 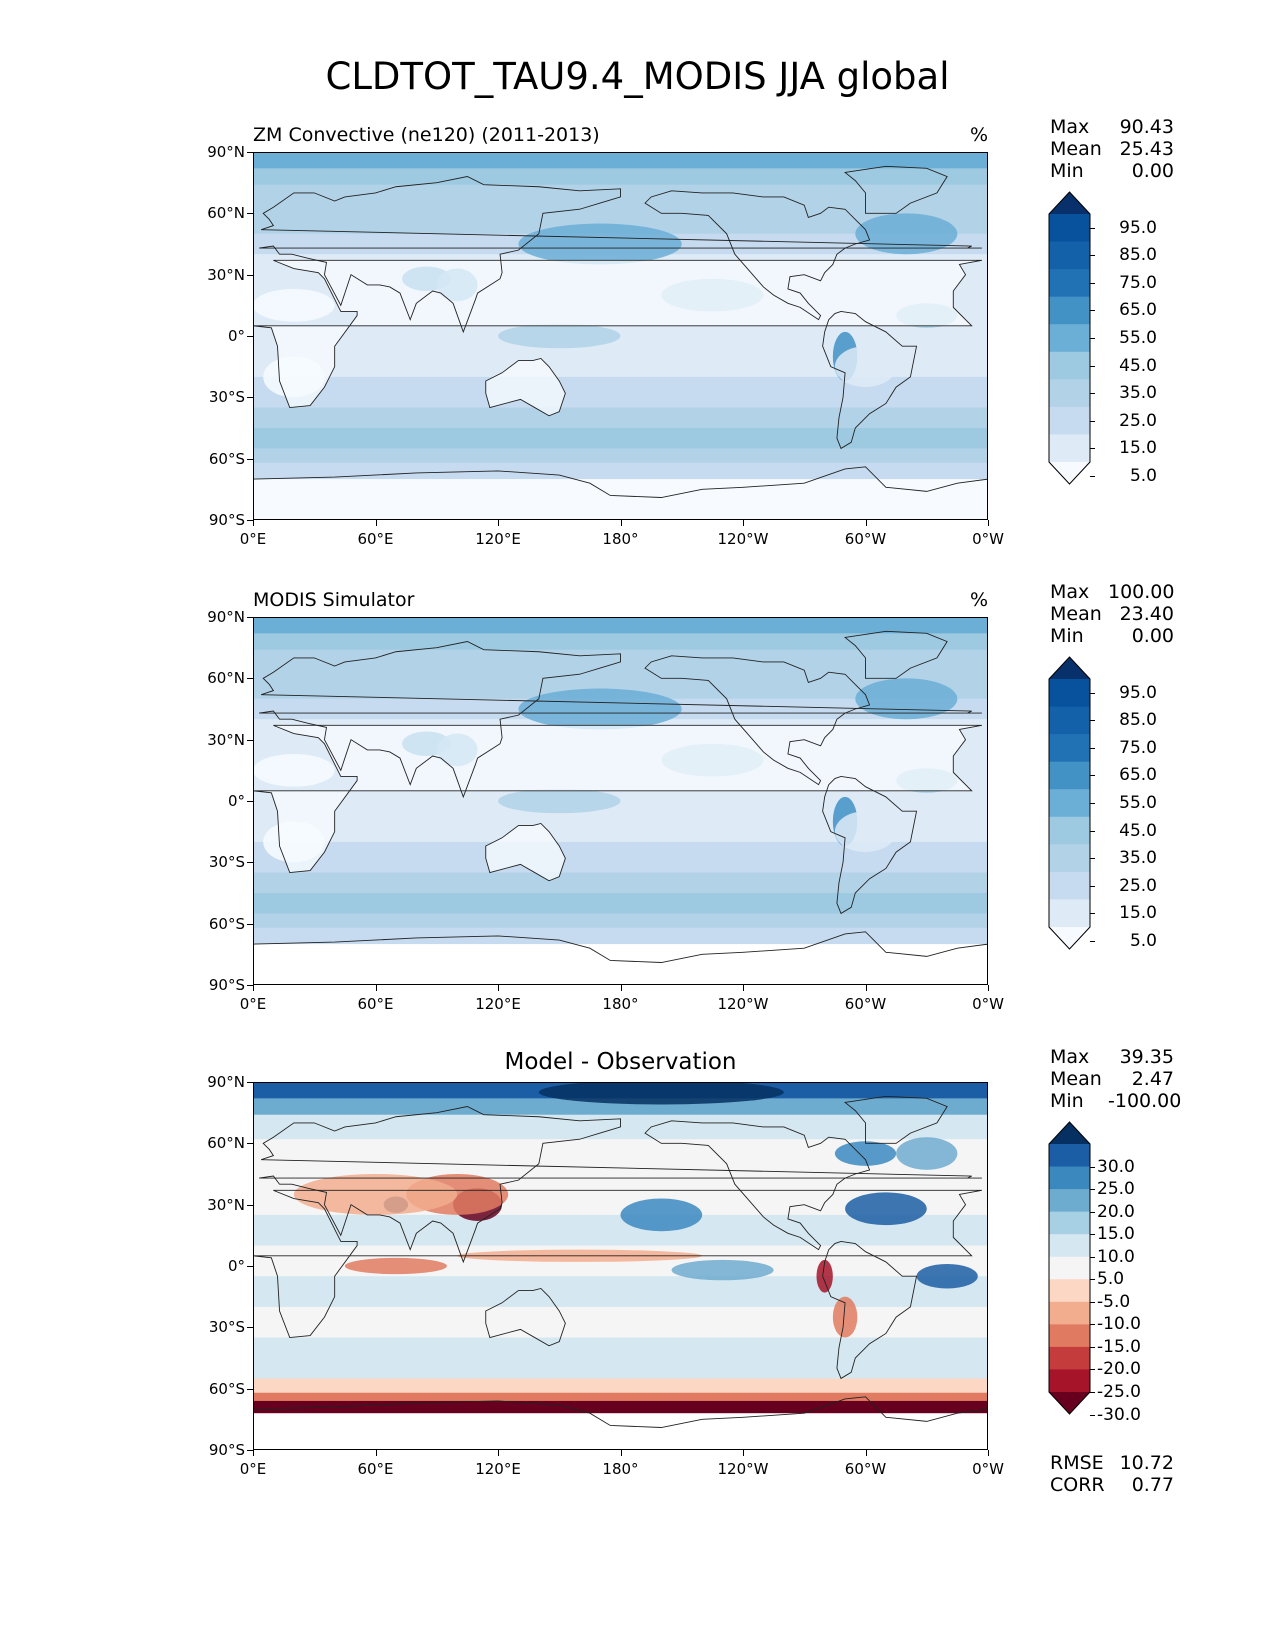 I want to click on colorbar-extend-min, so click(x=1069, y=938).